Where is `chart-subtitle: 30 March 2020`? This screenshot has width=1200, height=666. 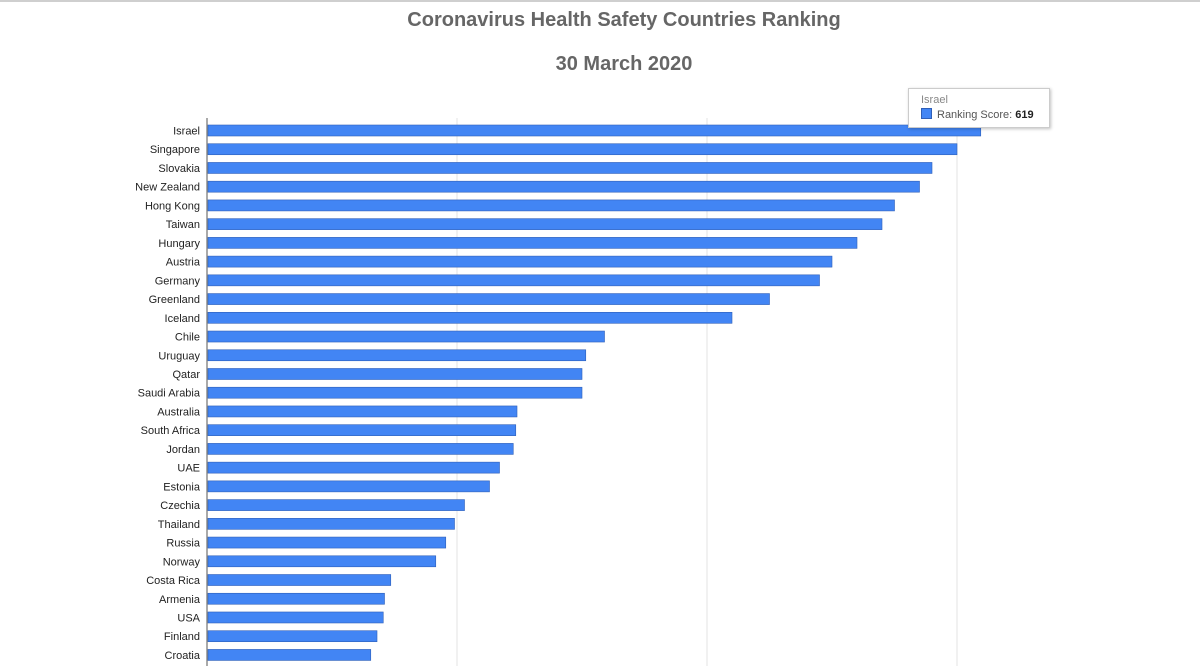
chart-subtitle: 30 March 2020 is located at coordinates (624, 64).